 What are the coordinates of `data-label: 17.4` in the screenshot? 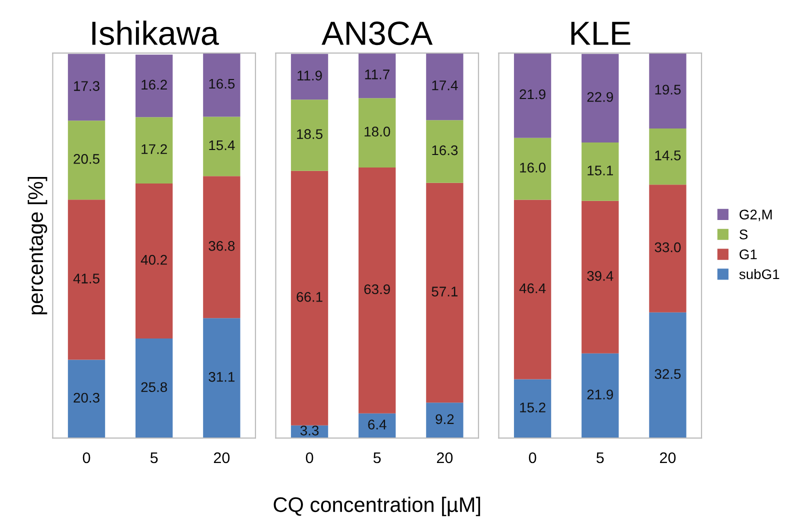 It's located at (445, 85).